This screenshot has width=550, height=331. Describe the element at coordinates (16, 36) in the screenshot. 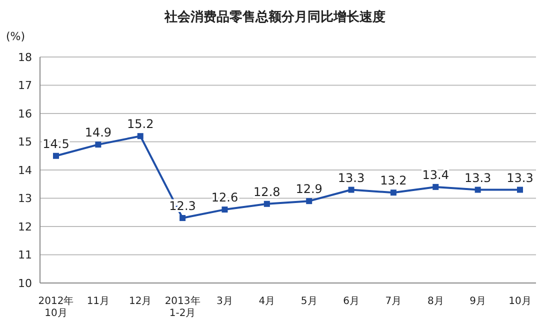

I see `y-axis-title: (%)` at that location.